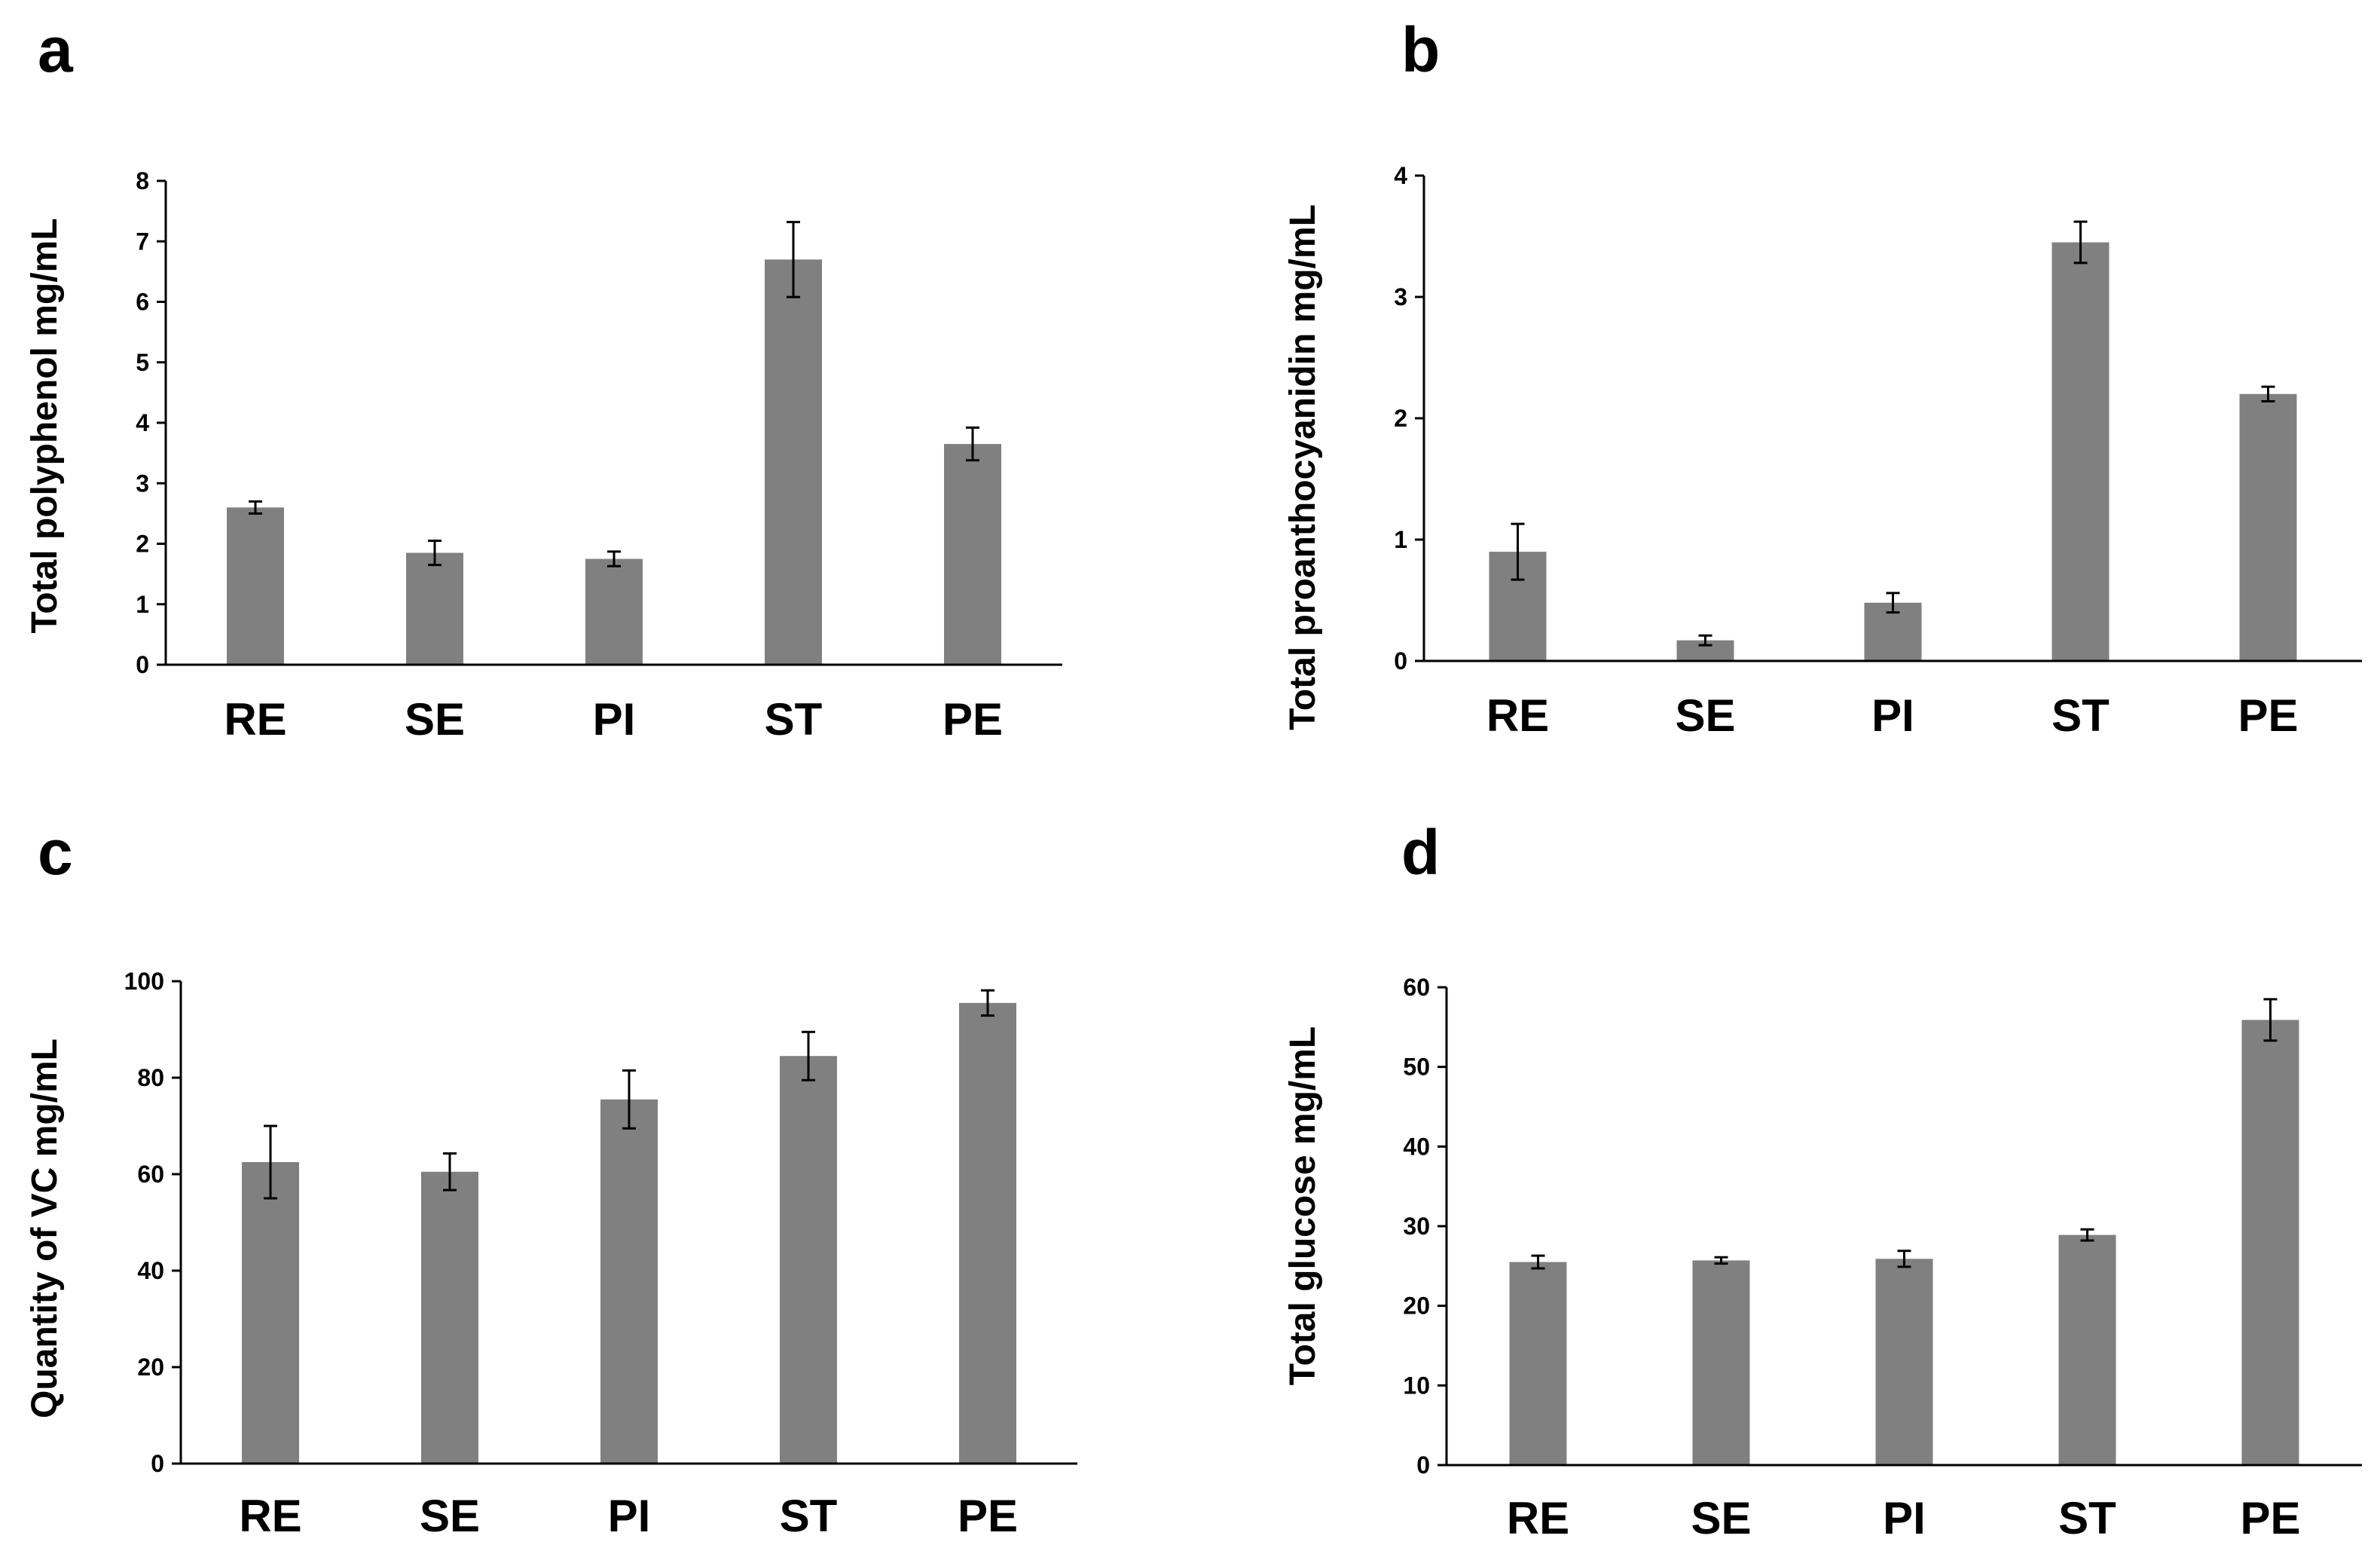 This screenshot has width=2380, height=1551. What do you see at coordinates (142, 302) in the screenshot?
I see `y-tick-label: 6` at bounding box center [142, 302].